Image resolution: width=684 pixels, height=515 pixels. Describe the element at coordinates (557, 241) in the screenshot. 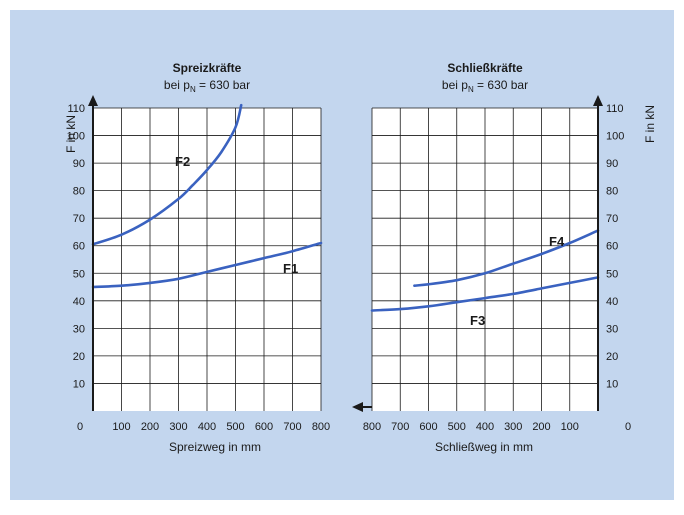

I see `series-label-f4: F4` at that location.